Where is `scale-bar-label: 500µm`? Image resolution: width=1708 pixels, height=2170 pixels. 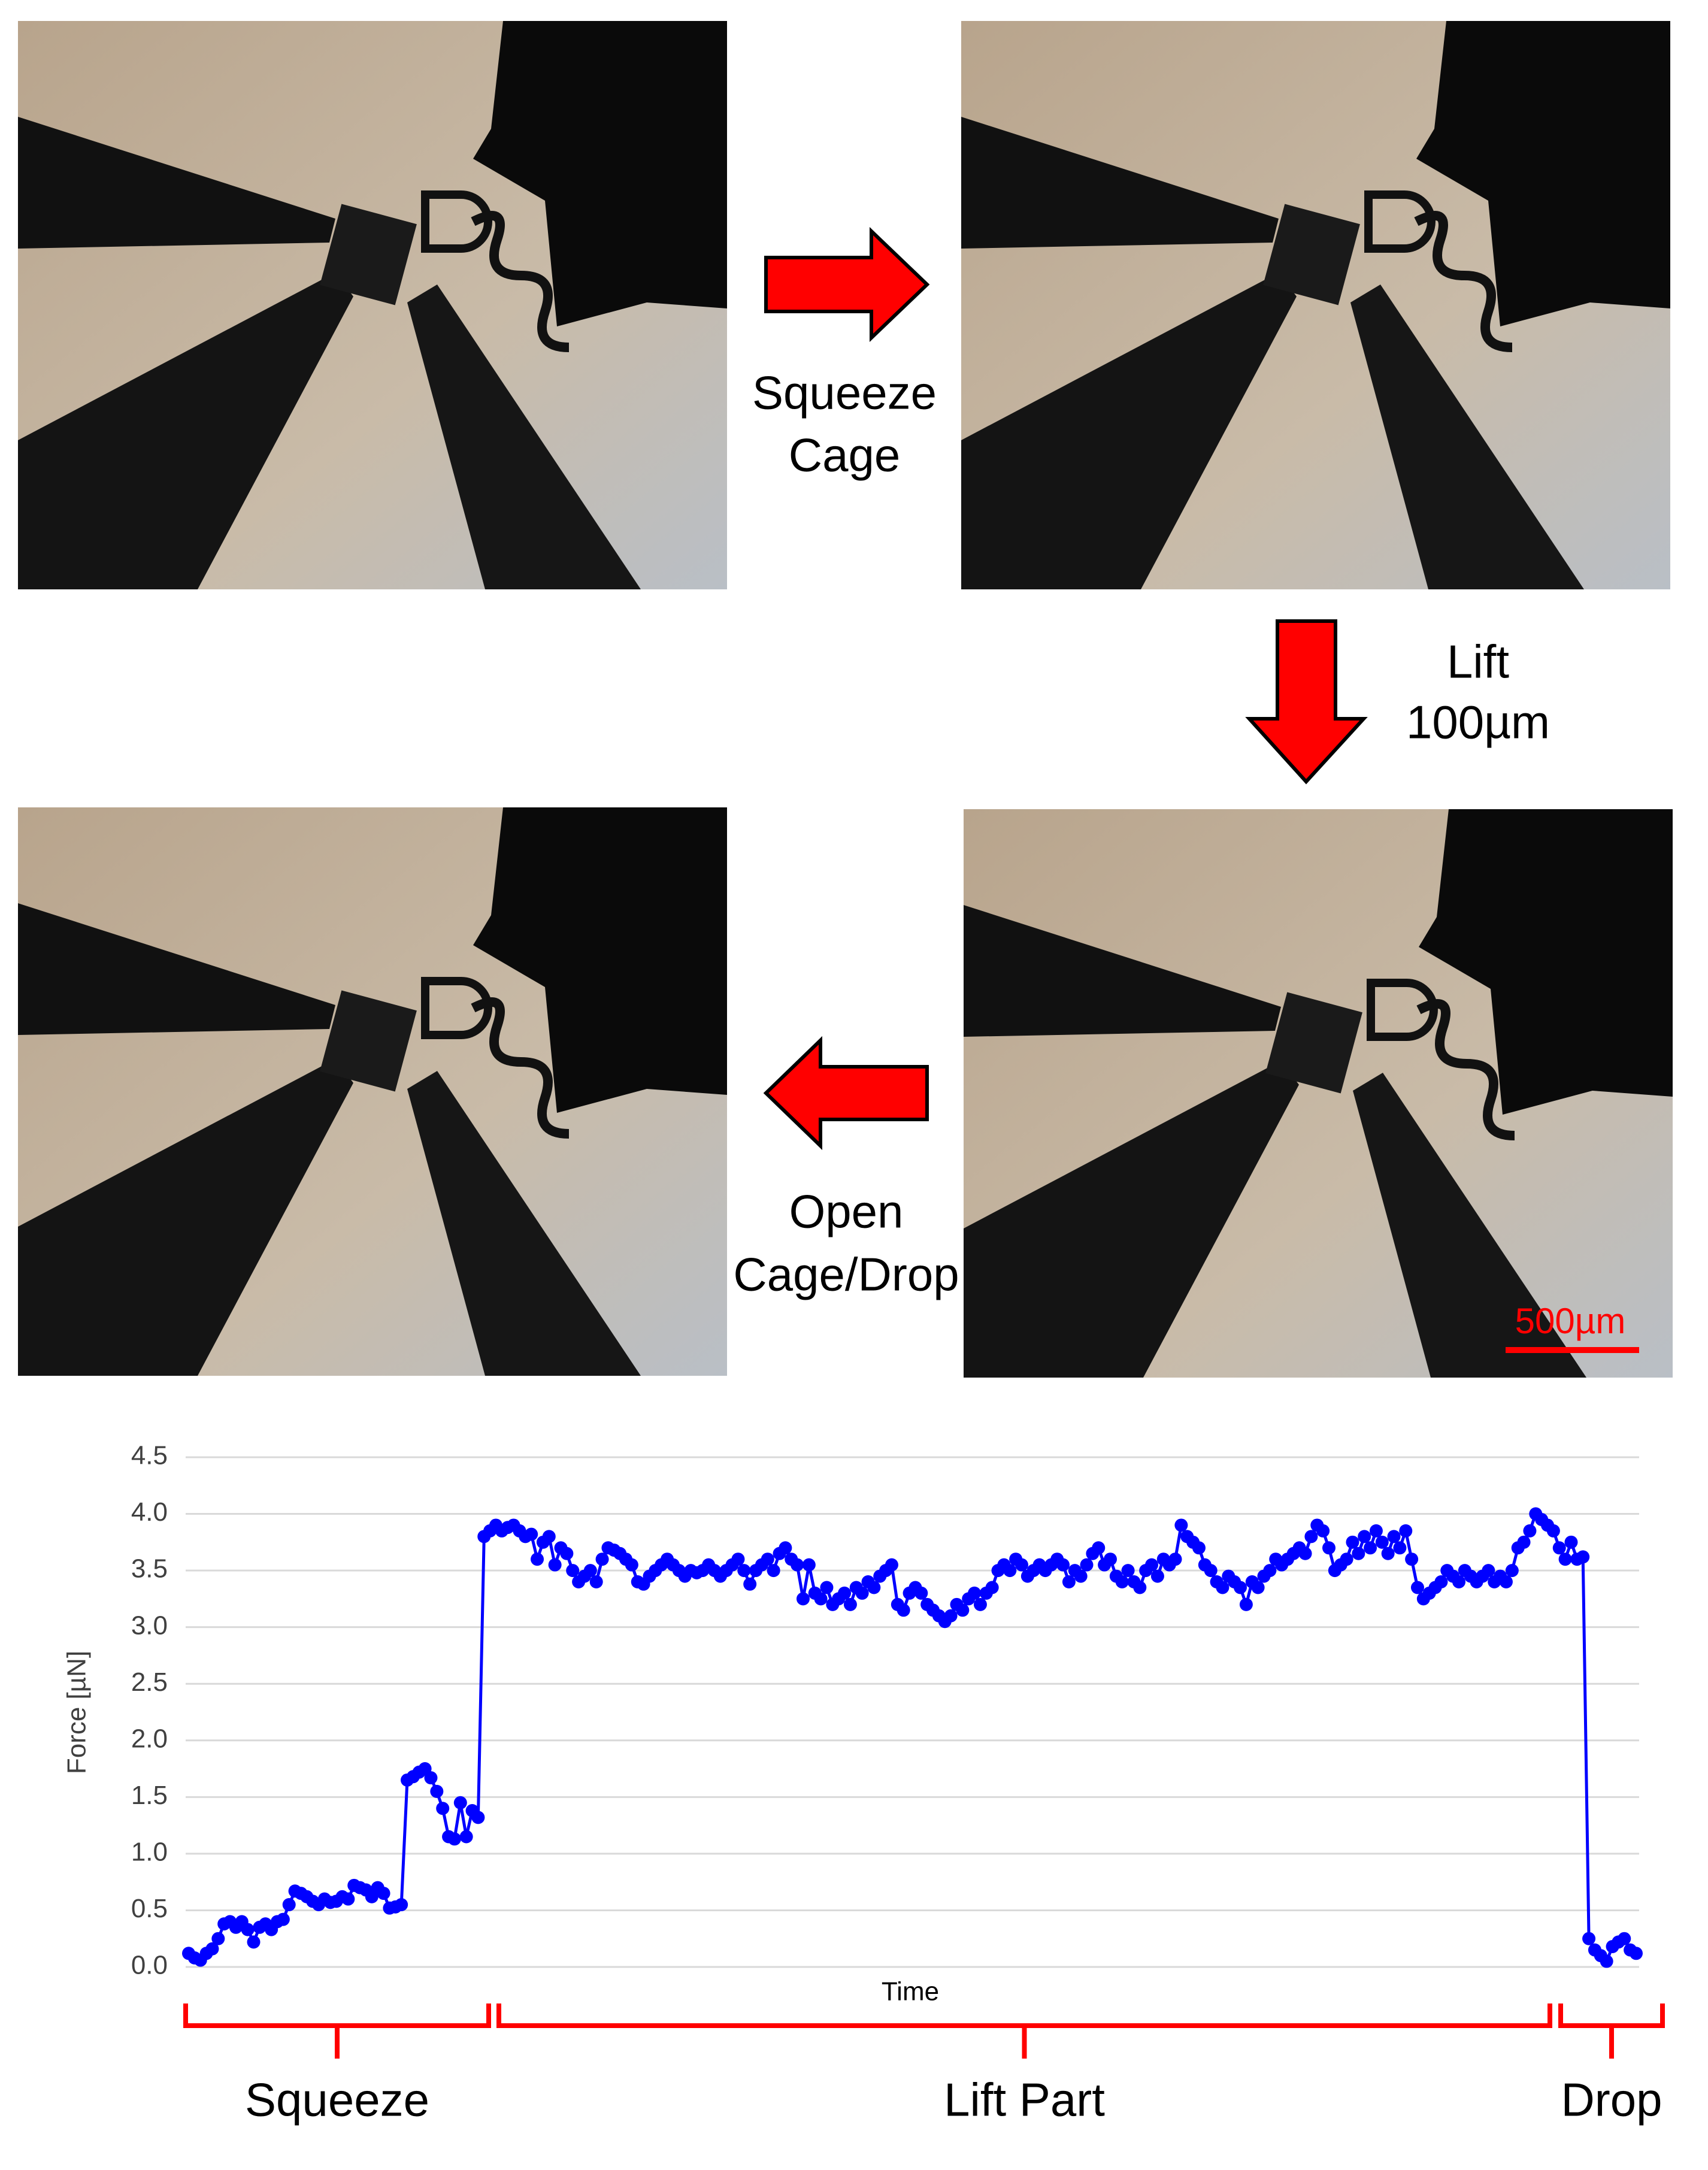 scale-bar-label: 500µm is located at coordinates (1570, 1321).